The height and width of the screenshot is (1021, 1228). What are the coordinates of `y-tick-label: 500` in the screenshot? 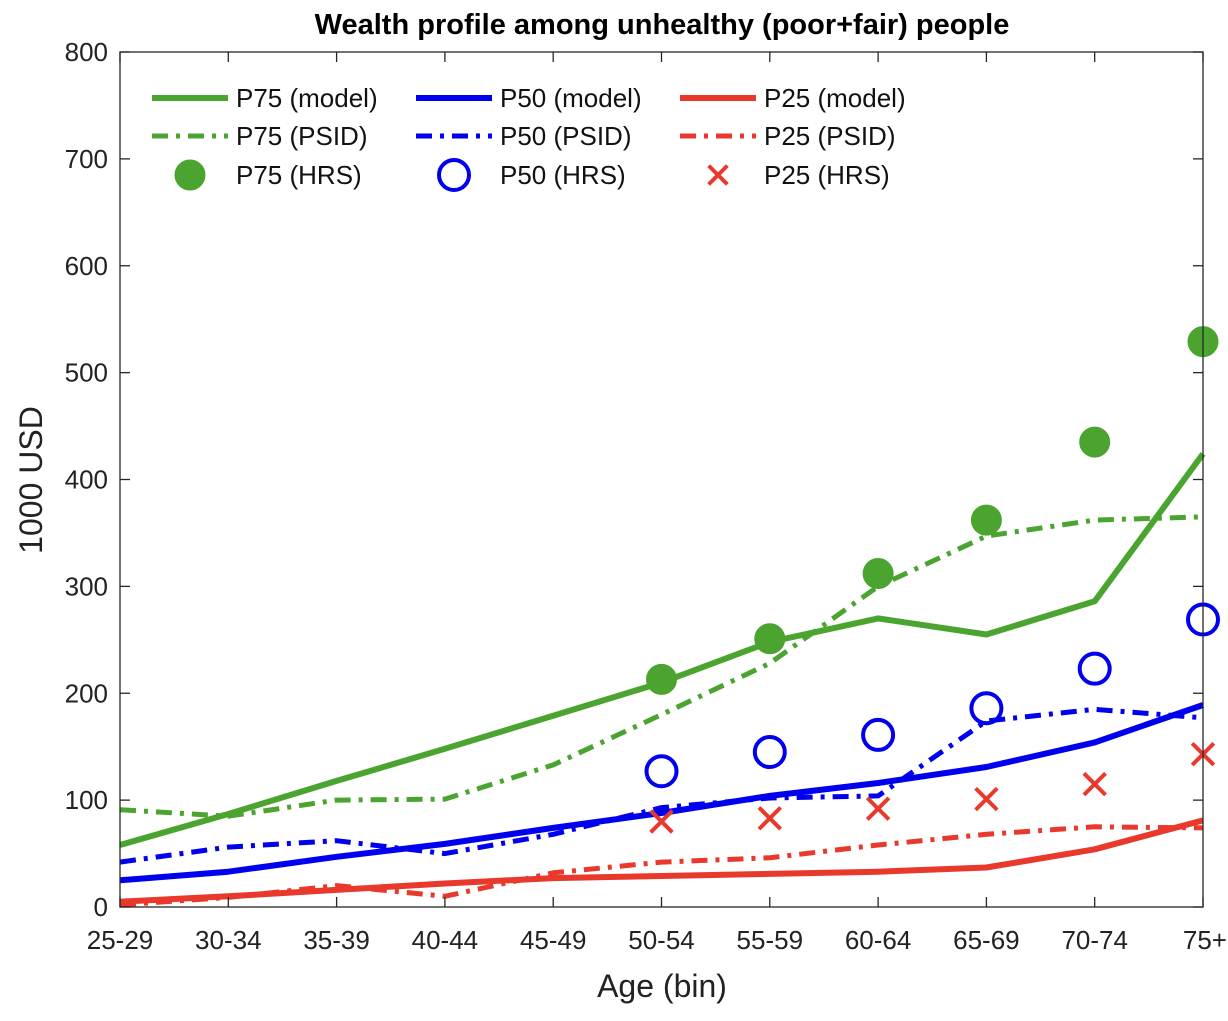 It's located at (86, 373).